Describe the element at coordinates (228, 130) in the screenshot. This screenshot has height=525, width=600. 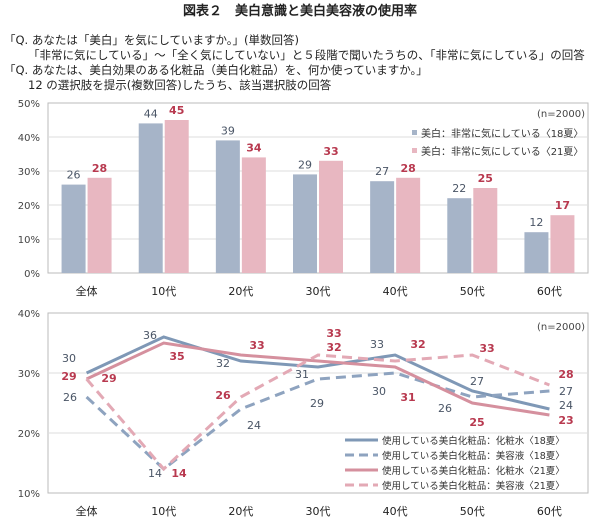
I see `bar-data-label: 39` at that location.